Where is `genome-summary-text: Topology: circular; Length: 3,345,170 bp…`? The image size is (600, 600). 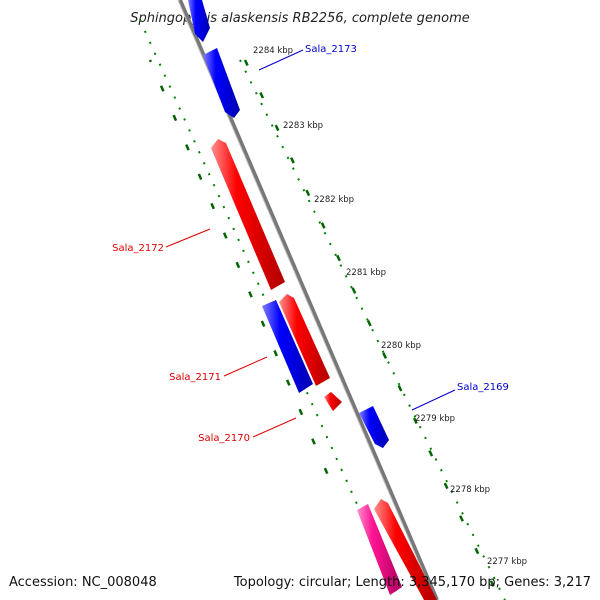 genome-summary-text: Topology: circular; Length: 3,345,170 bp… is located at coordinates (412, 582).